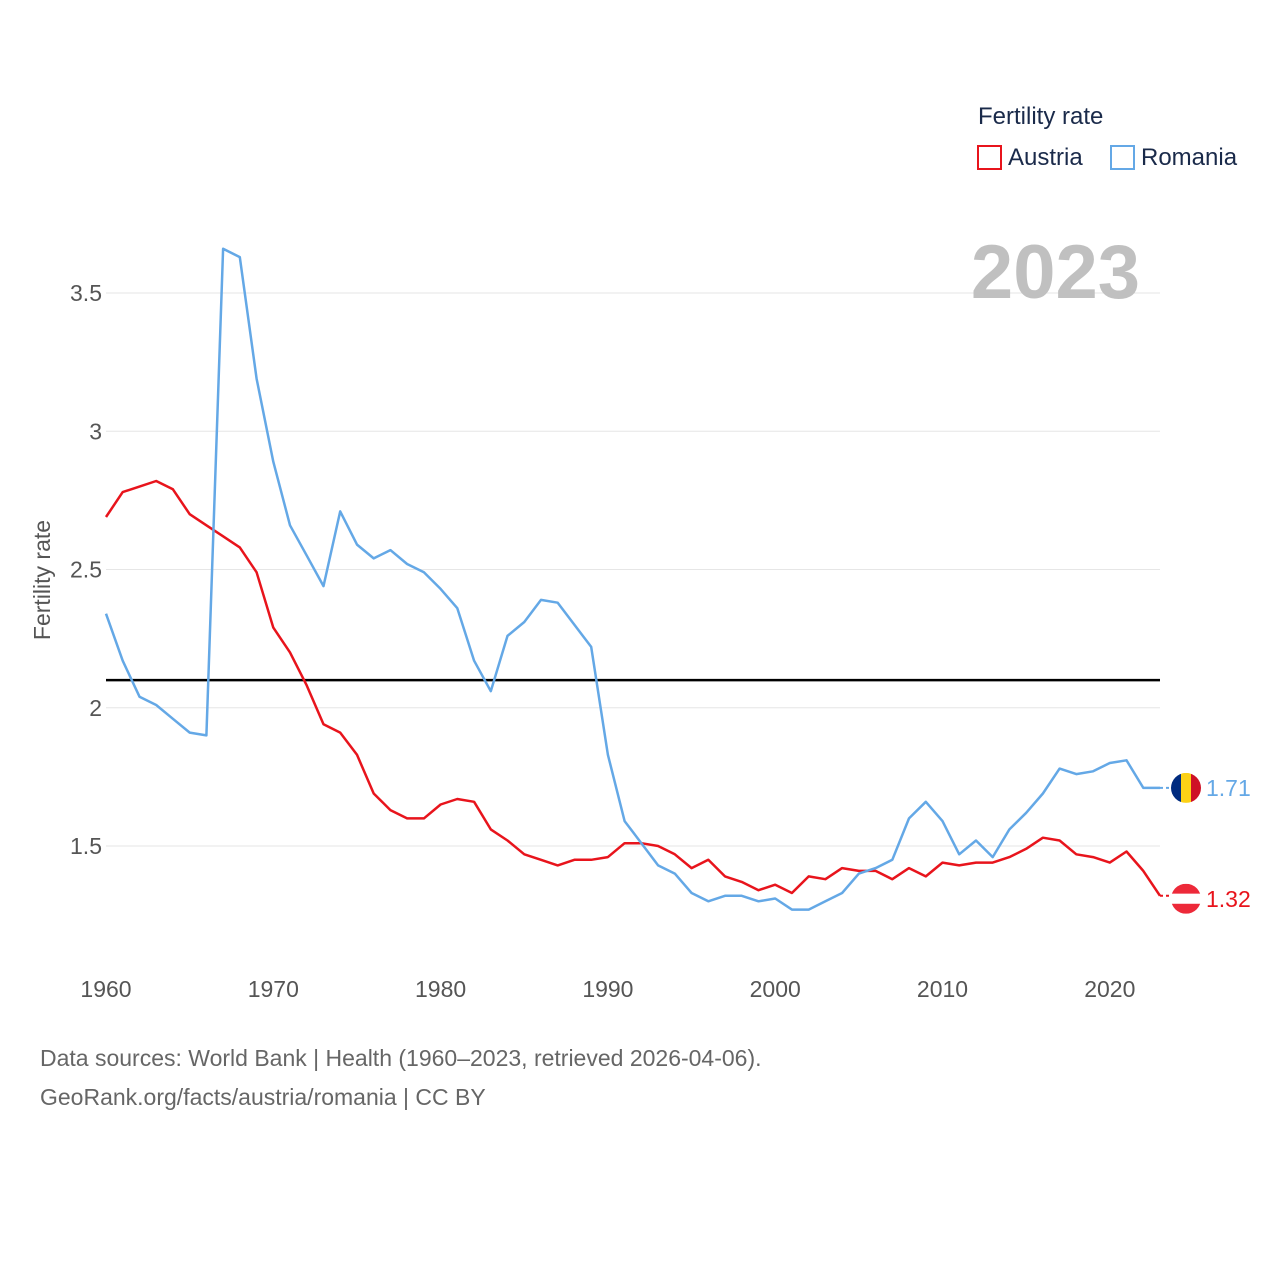 The width and height of the screenshot is (1280, 1280). I want to click on legend: Fertility rate Austria Romania, so click(1107, 137).